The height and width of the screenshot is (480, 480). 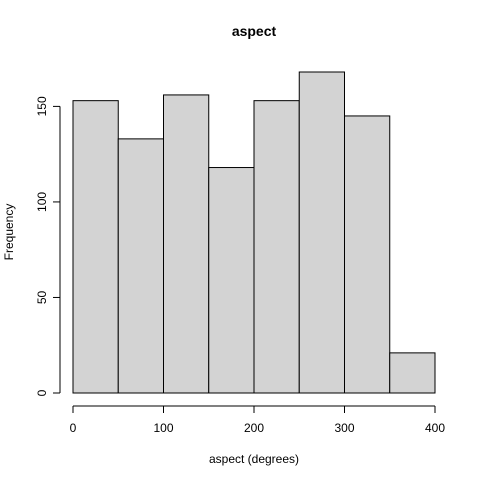 What do you see at coordinates (254, 31) in the screenshot?
I see `chart-title: aspect` at bounding box center [254, 31].